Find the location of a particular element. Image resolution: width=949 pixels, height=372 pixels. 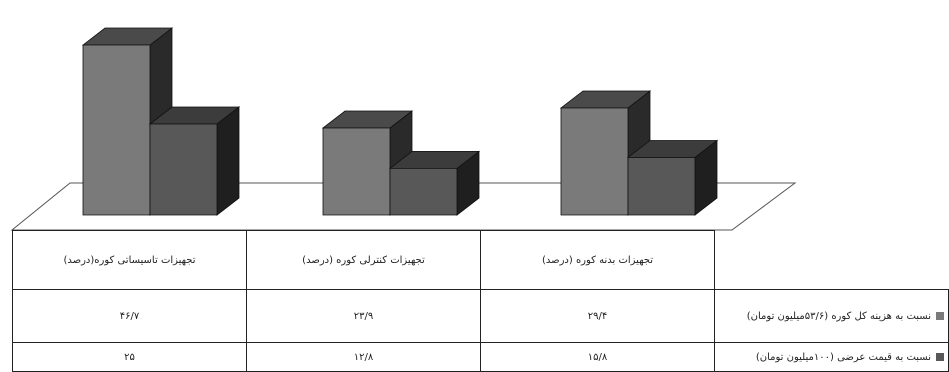

value-cell-s2-c3: ۱۵/۸ is located at coordinates (597, 357).